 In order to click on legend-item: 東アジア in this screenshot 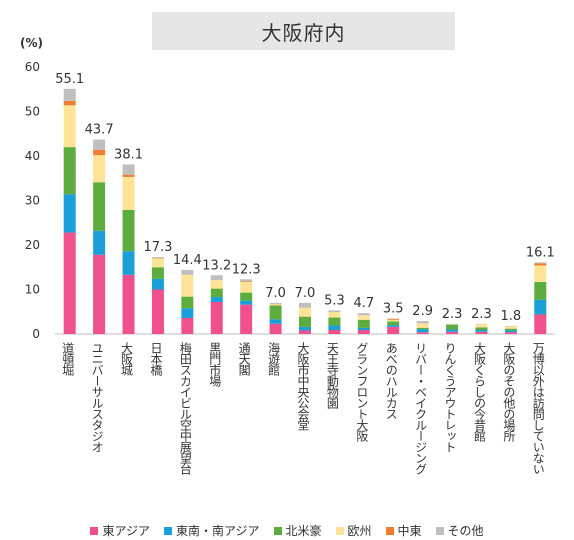, I will do `click(120, 530)`.